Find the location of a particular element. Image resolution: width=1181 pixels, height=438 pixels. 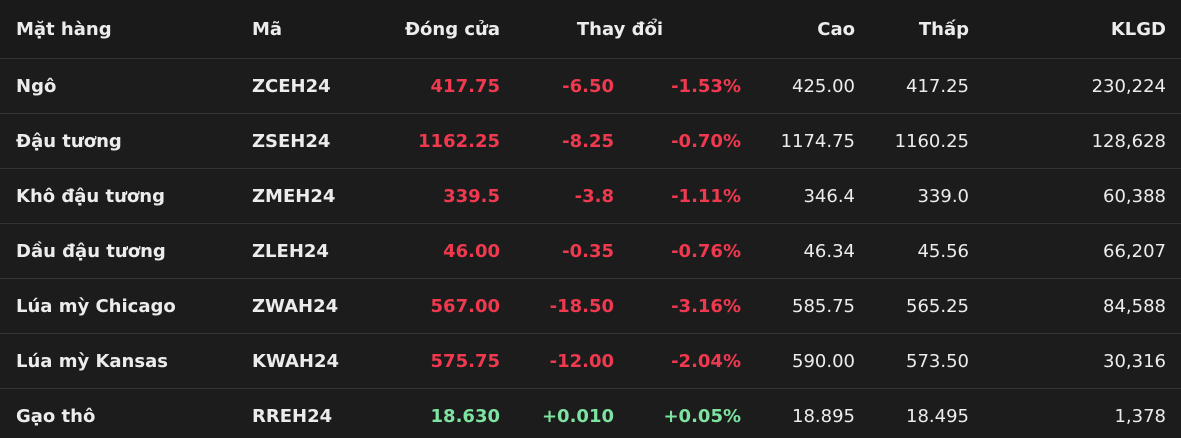

value-cell: 230,224 is located at coordinates (1128, 86).